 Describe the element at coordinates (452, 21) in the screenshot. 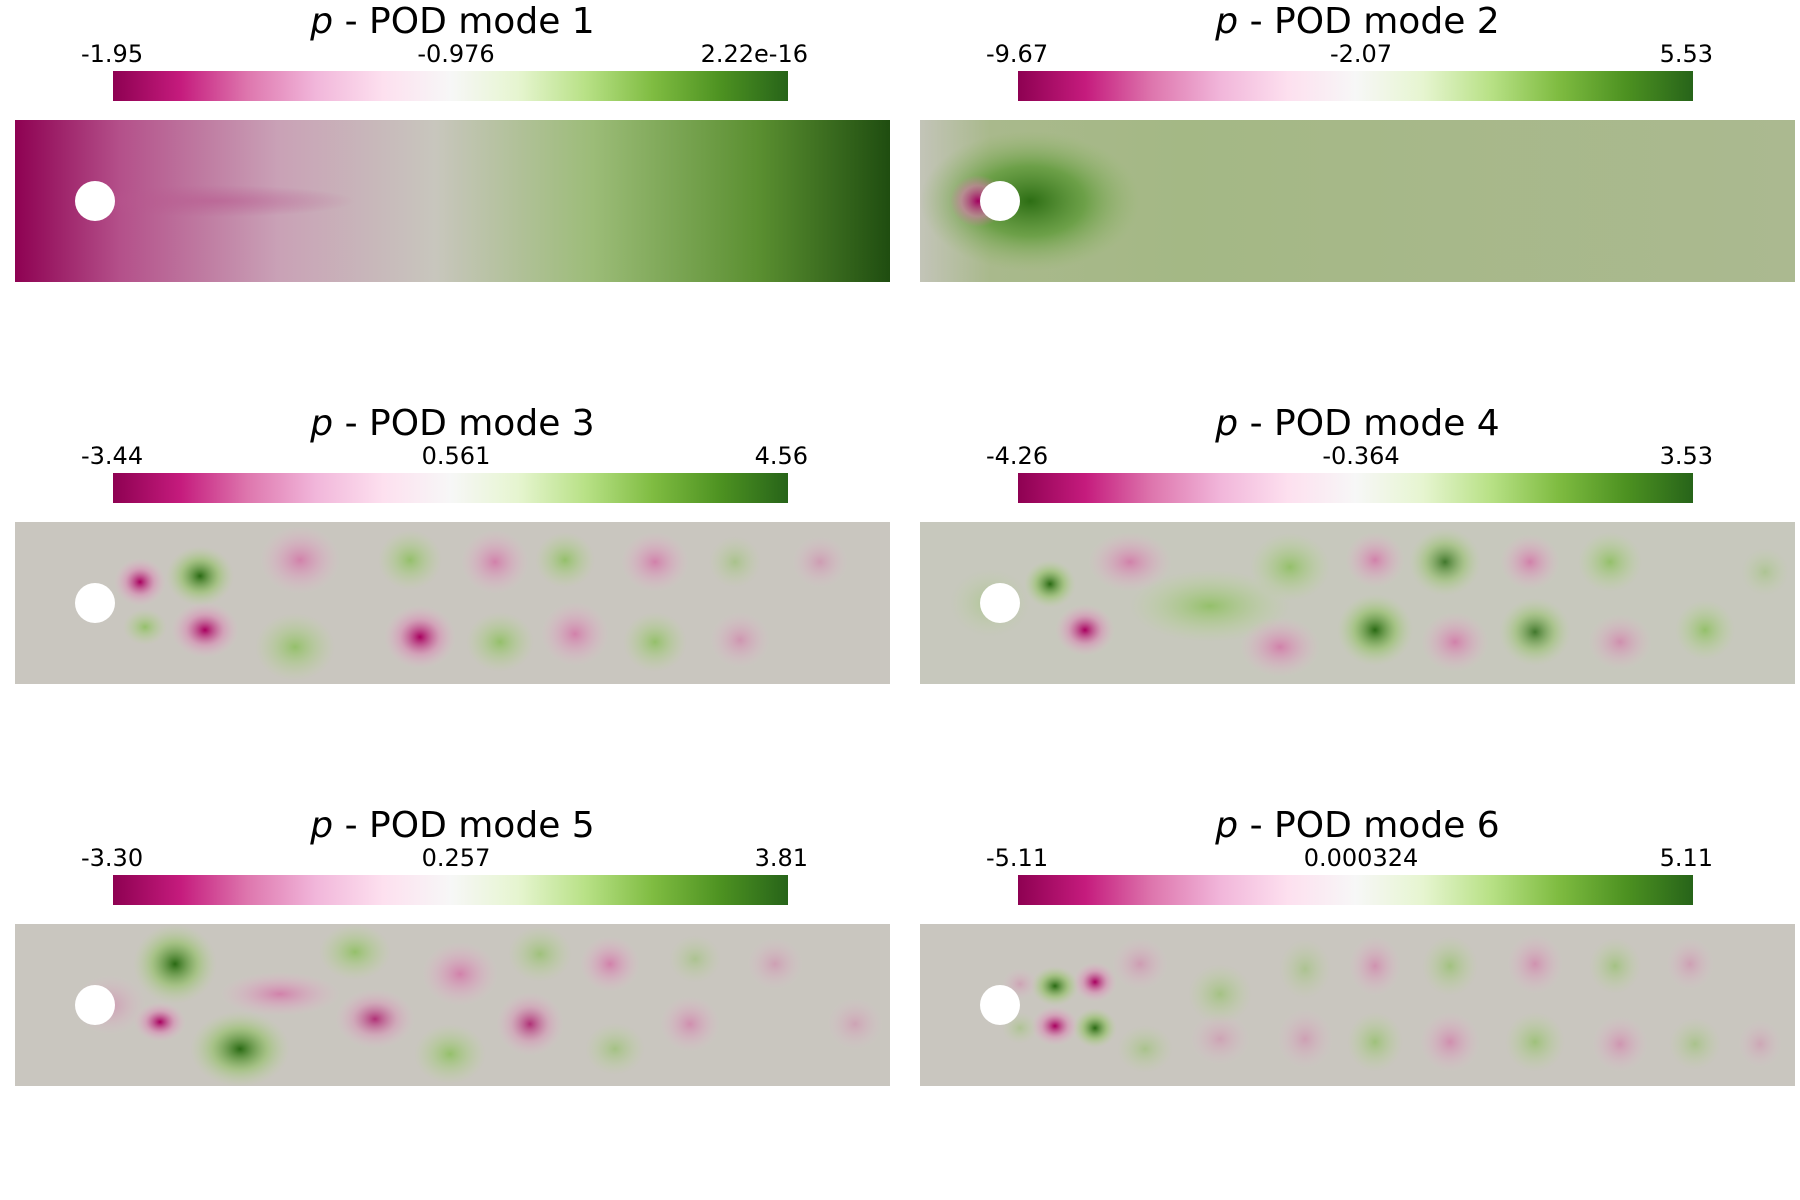

I see `pod-mode-1-title: p - POD mode 1` at that location.